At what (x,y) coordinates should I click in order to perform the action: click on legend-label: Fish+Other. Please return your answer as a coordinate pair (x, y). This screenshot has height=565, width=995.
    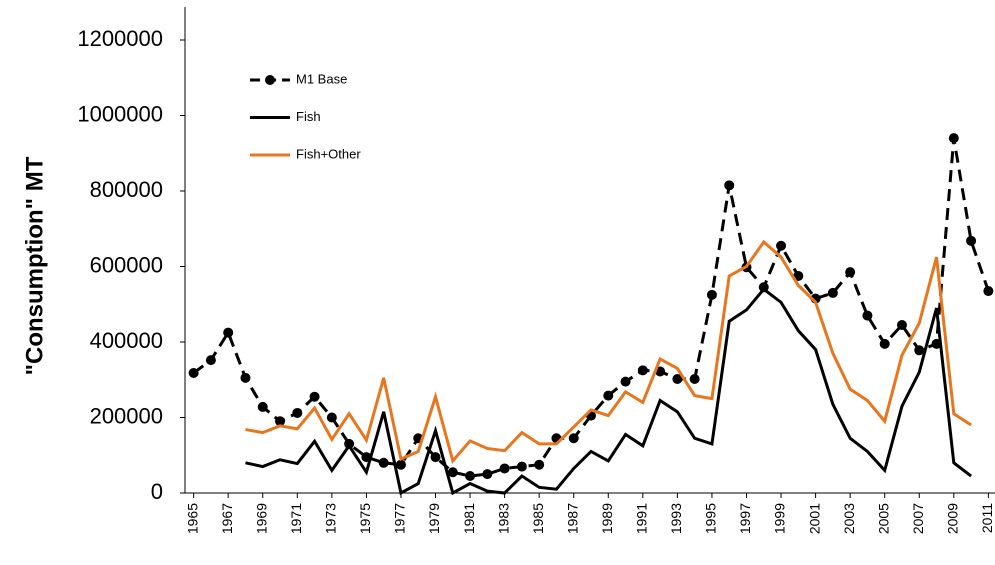
    Looking at the image, I should click on (328, 153).